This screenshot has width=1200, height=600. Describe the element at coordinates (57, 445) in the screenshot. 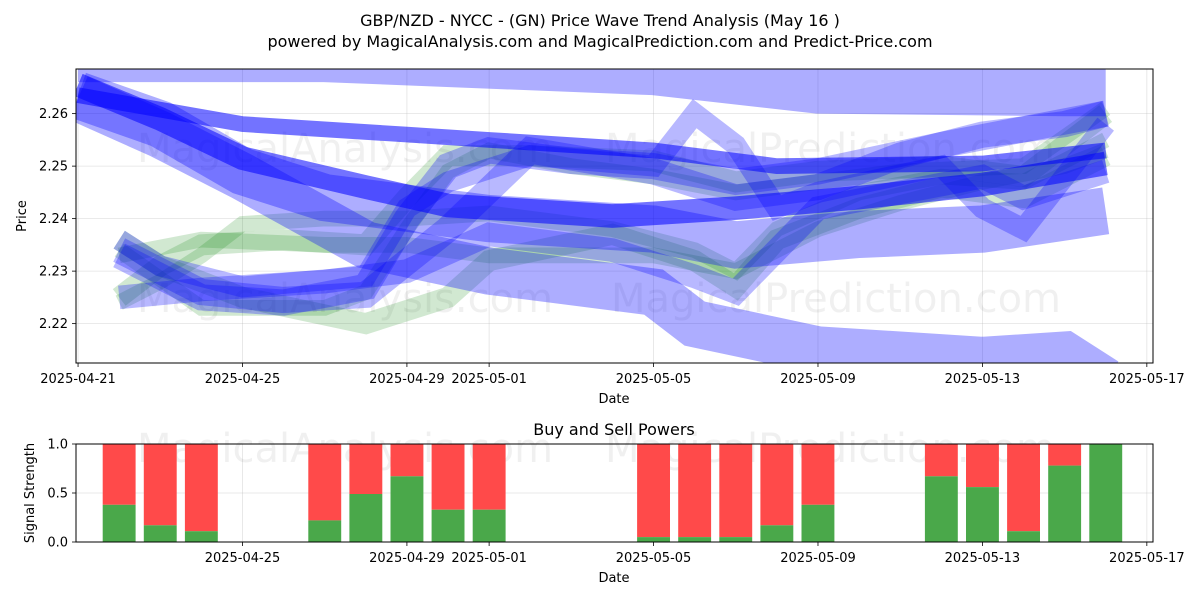

I see `signal-y-tick-label: 1.0` at that location.